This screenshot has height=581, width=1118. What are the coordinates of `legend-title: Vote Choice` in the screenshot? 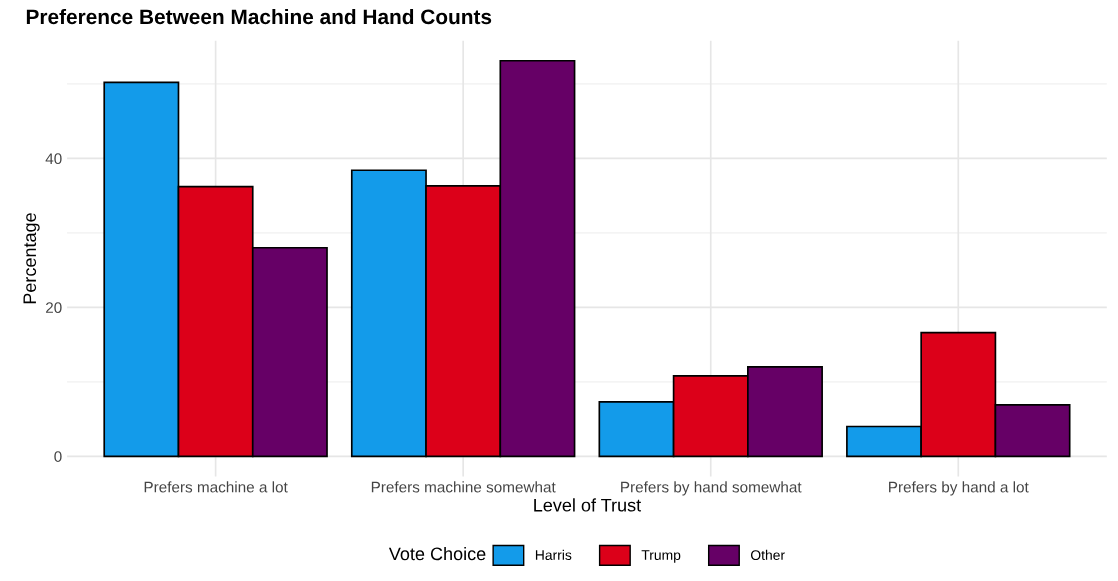 It's located at (437, 553).